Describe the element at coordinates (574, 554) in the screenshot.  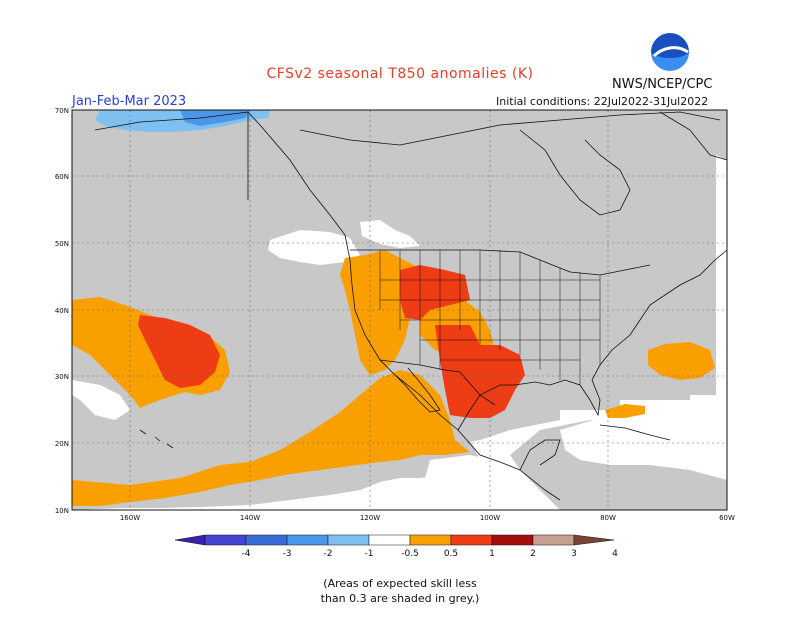
I see `legend-tick-label: 3` at that location.